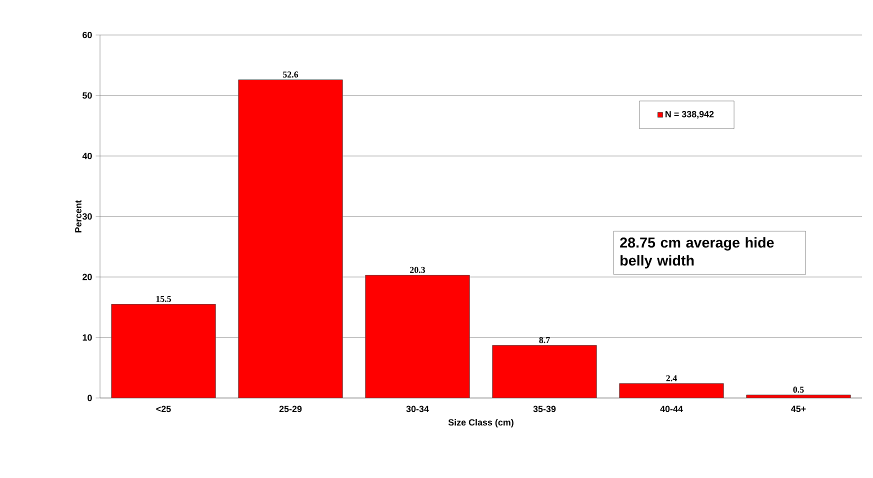 The image size is (873, 478). Describe the element at coordinates (163, 409) in the screenshot. I see `x-tick-label: <25` at that location.